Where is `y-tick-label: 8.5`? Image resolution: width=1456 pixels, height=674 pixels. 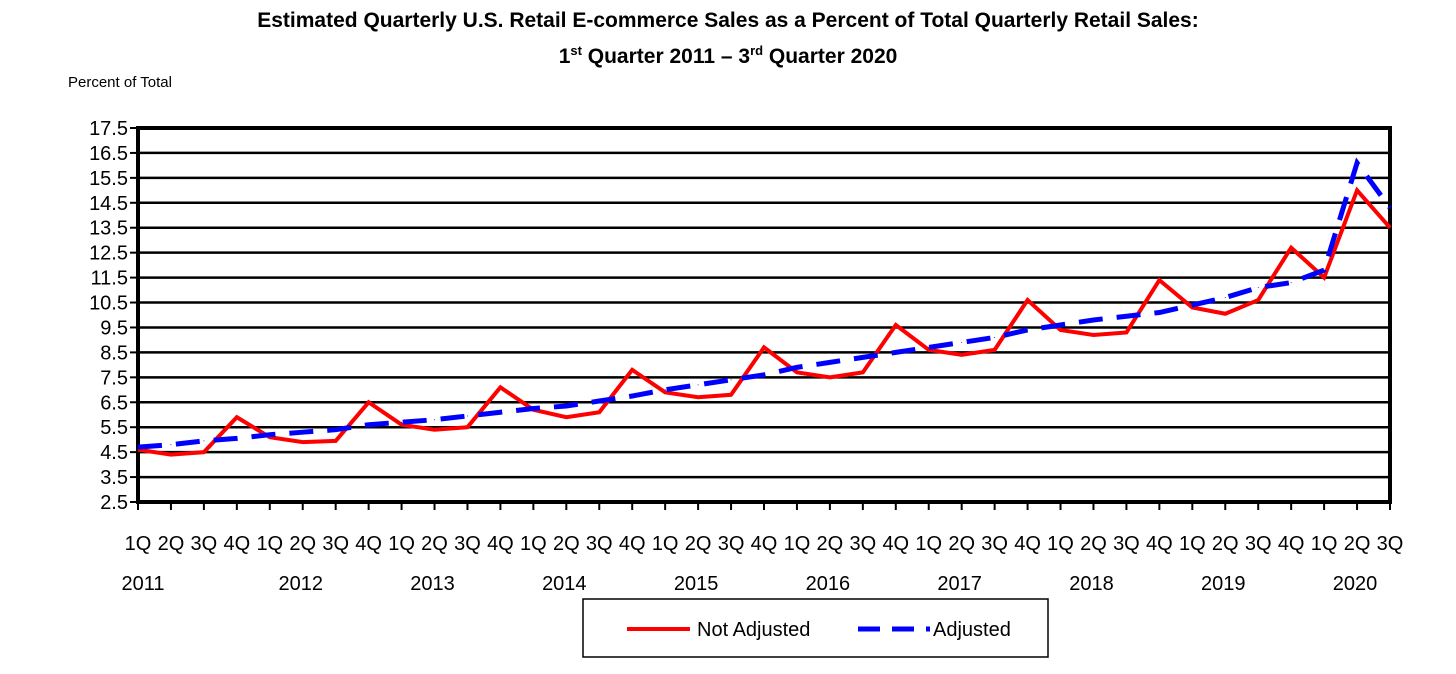
y-tick-label: 8.5 is located at coordinates (114, 353).